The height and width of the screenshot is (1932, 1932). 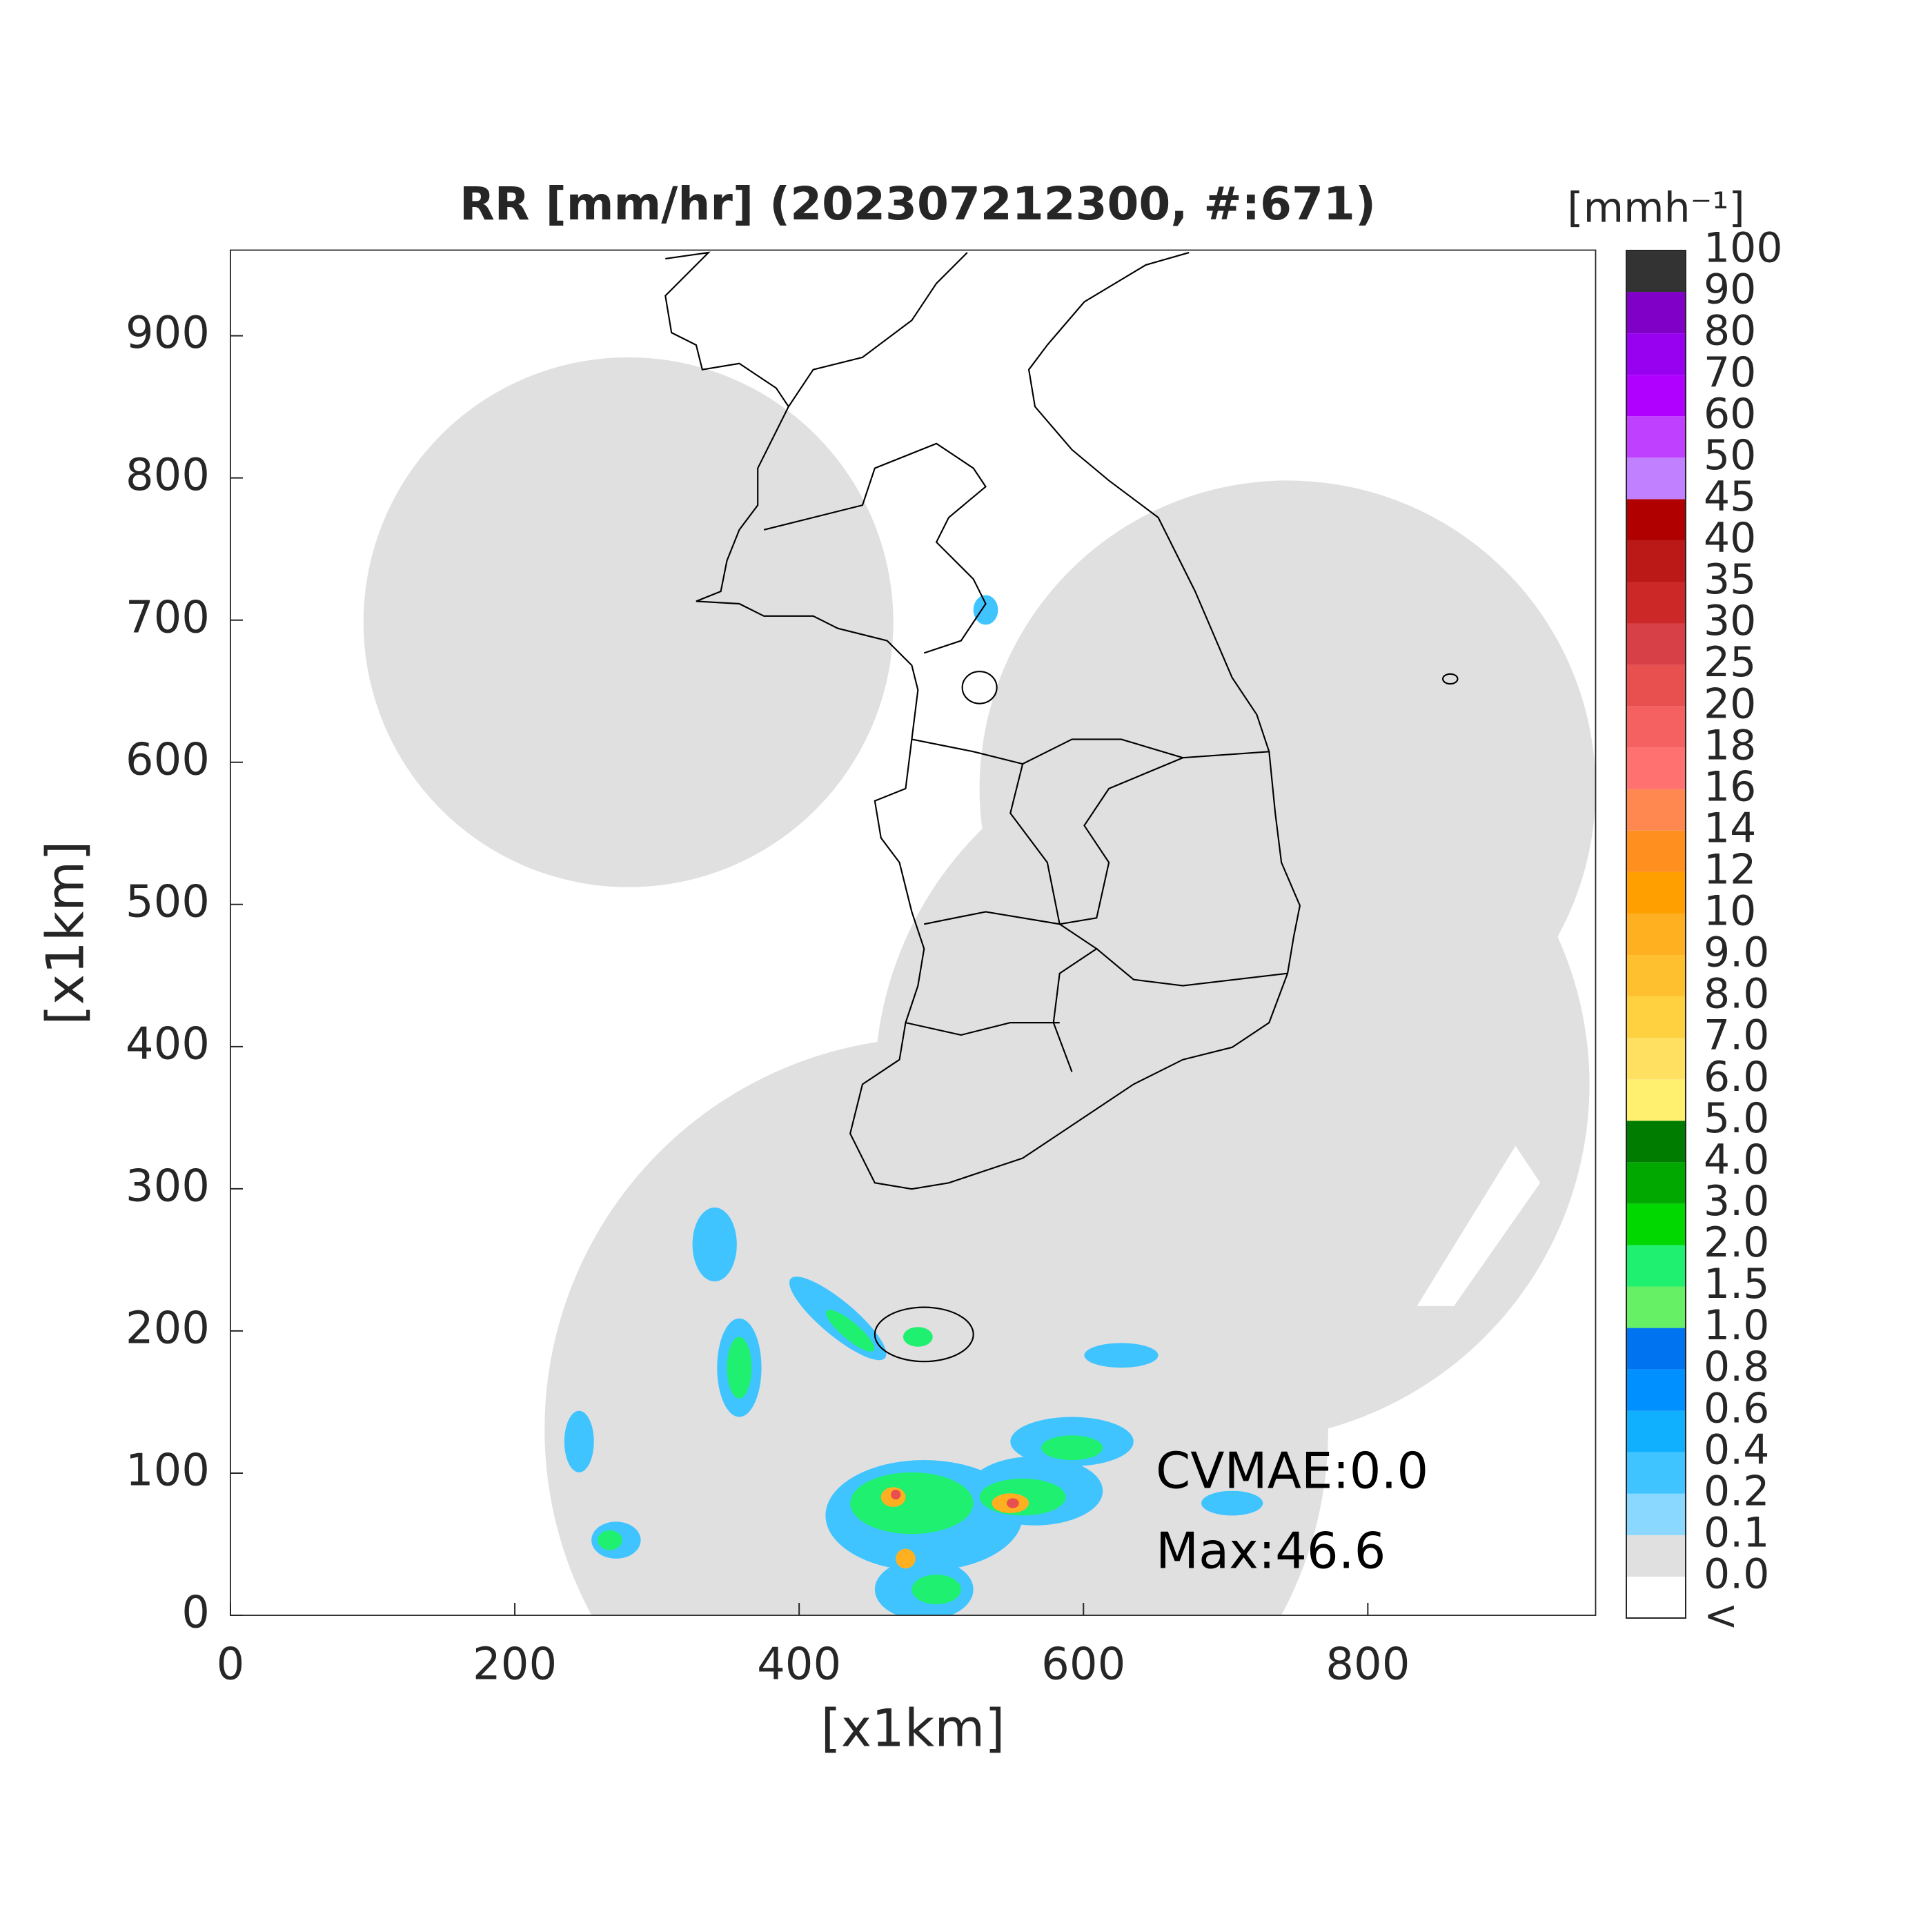 What do you see at coordinates (918, 203) in the screenshot?
I see `chart-title: RR [mm/hr] (202307212300, #:671)` at bounding box center [918, 203].